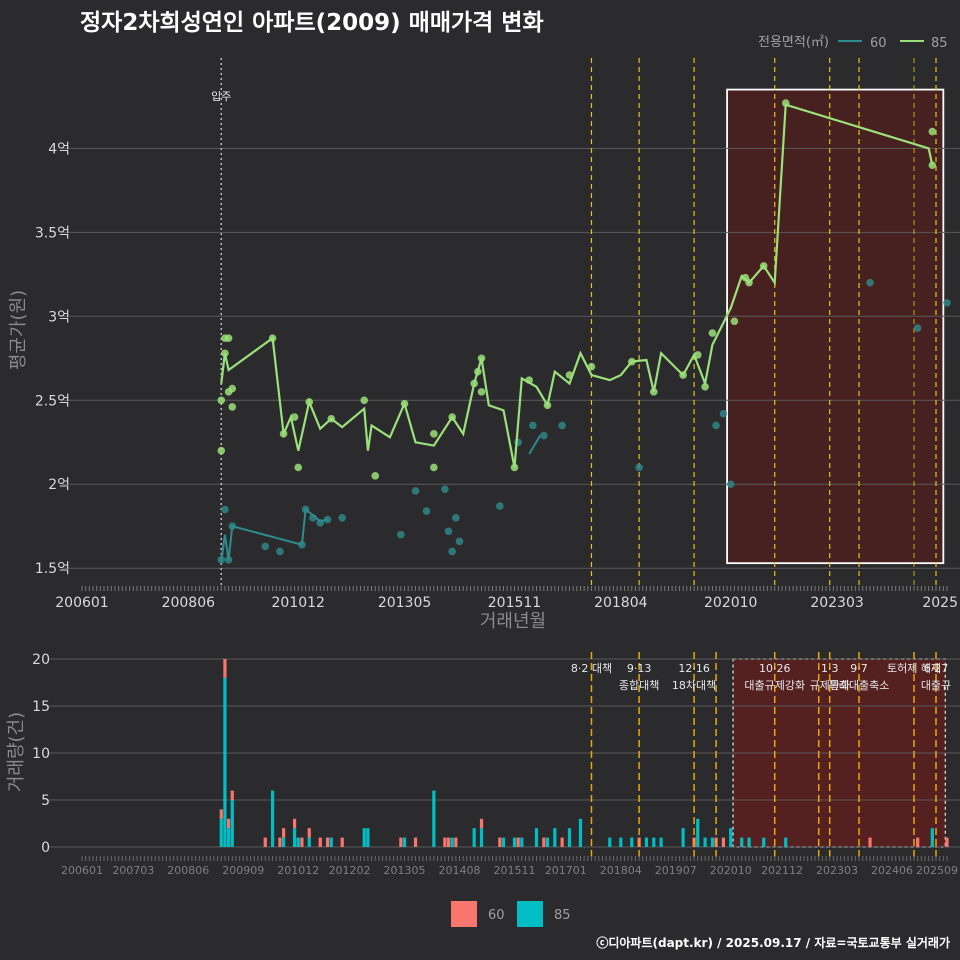  What do you see at coordinates (859, 668) in the screenshot?
I see `policy-label: 9·7` at bounding box center [859, 668].